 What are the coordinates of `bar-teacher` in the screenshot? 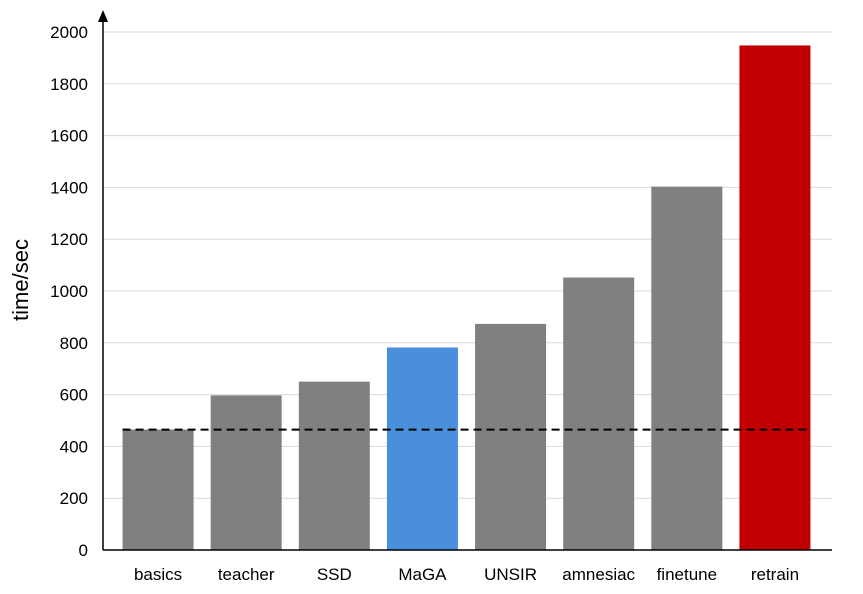 It's located at (246, 472).